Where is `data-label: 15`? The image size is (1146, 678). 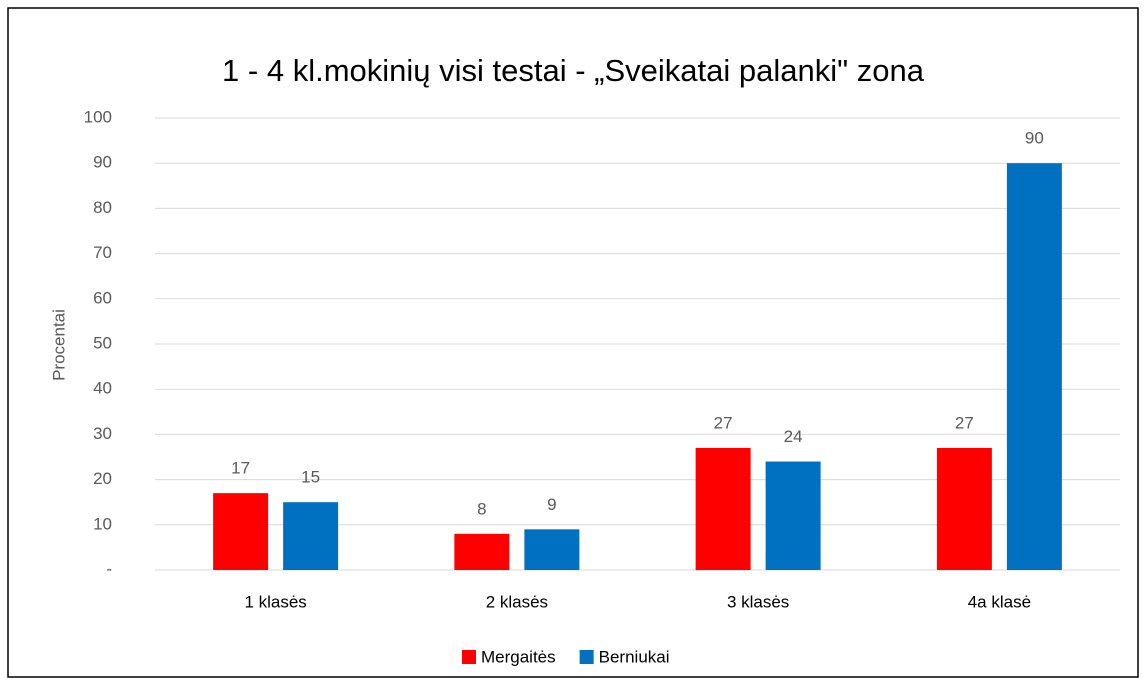
data-label: 15 is located at coordinates (310, 477).